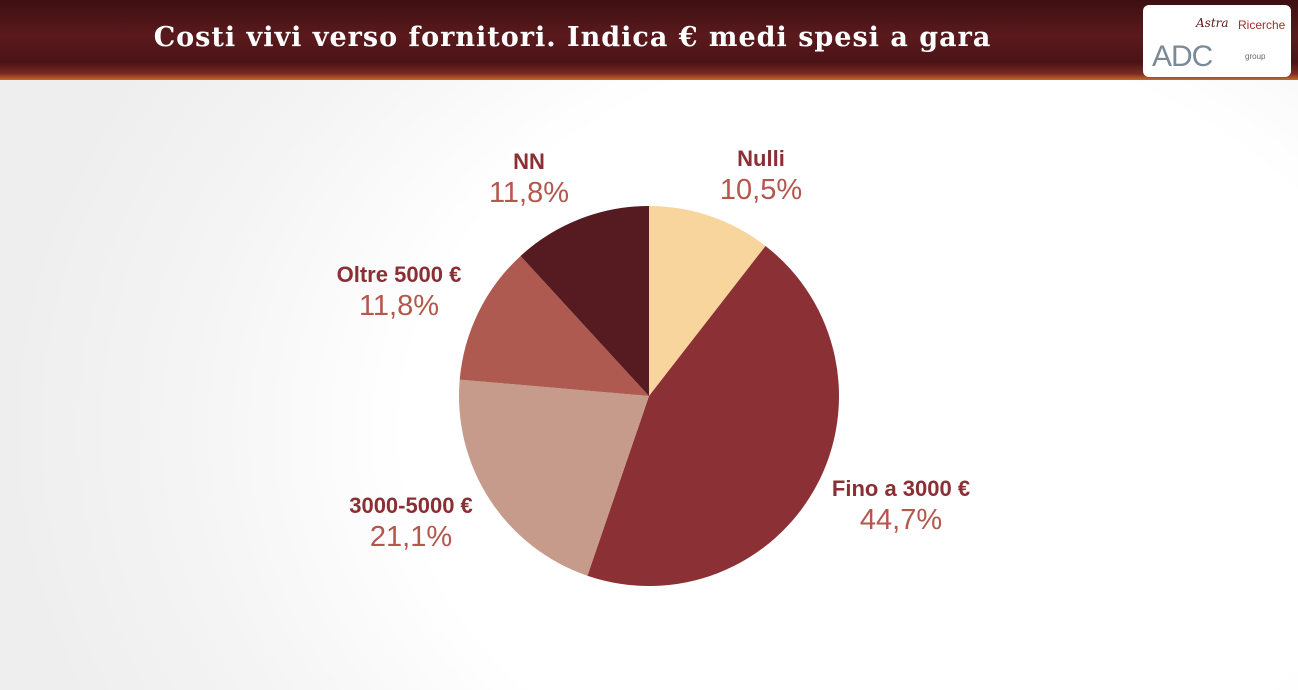 The width and height of the screenshot is (1298, 690). What do you see at coordinates (1255, 56) in the screenshot?
I see `logo-brand-sub: group` at bounding box center [1255, 56].